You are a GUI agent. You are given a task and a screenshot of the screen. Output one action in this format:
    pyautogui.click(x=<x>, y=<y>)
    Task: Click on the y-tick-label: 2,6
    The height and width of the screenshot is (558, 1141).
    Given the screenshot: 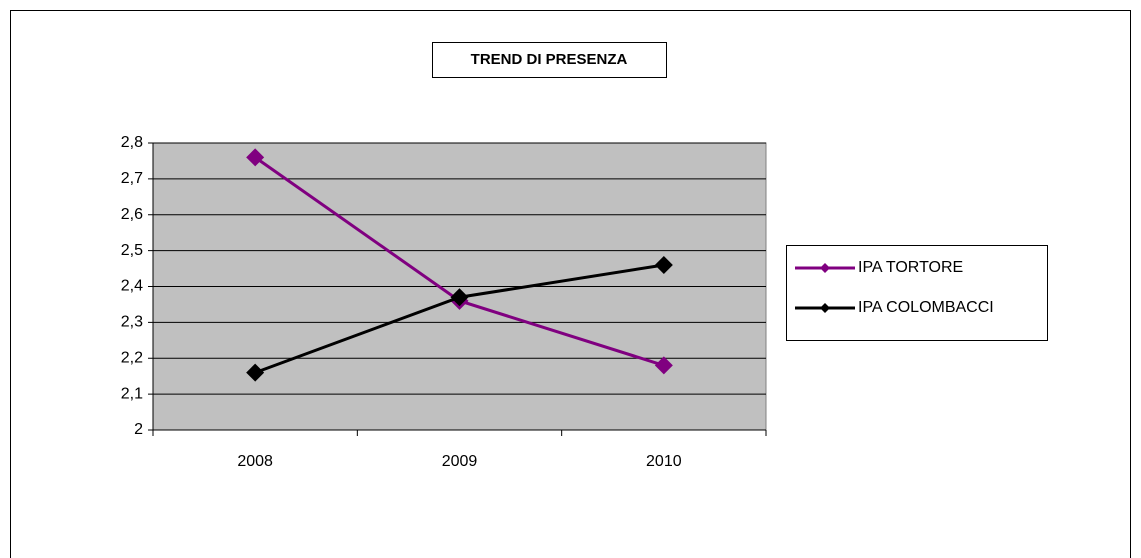 What is the action you would take?
    pyautogui.click(x=132, y=214)
    